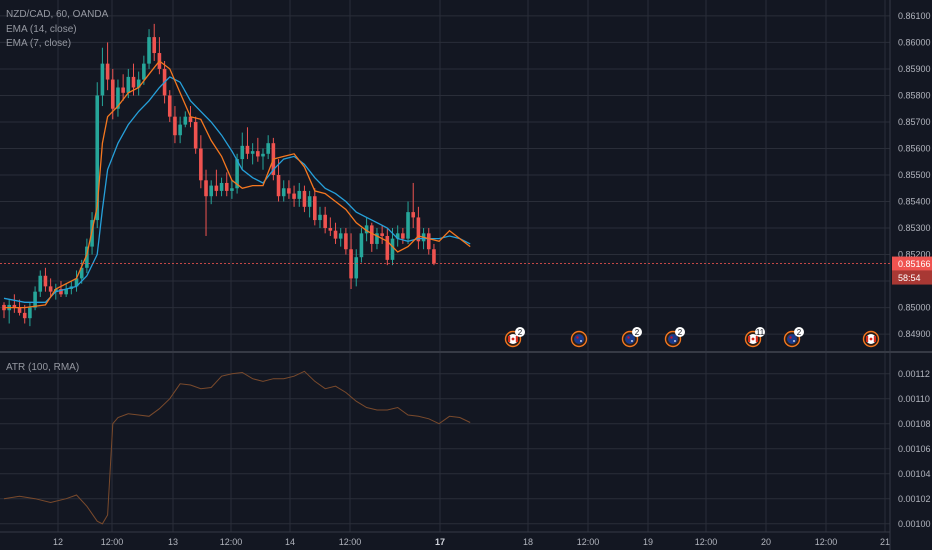 This screenshot has height=550, width=932. What do you see at coordinates (914, 148) in the screenshot?
I see `y-tick-label: 0.85600` at bounding box center [914, 148].